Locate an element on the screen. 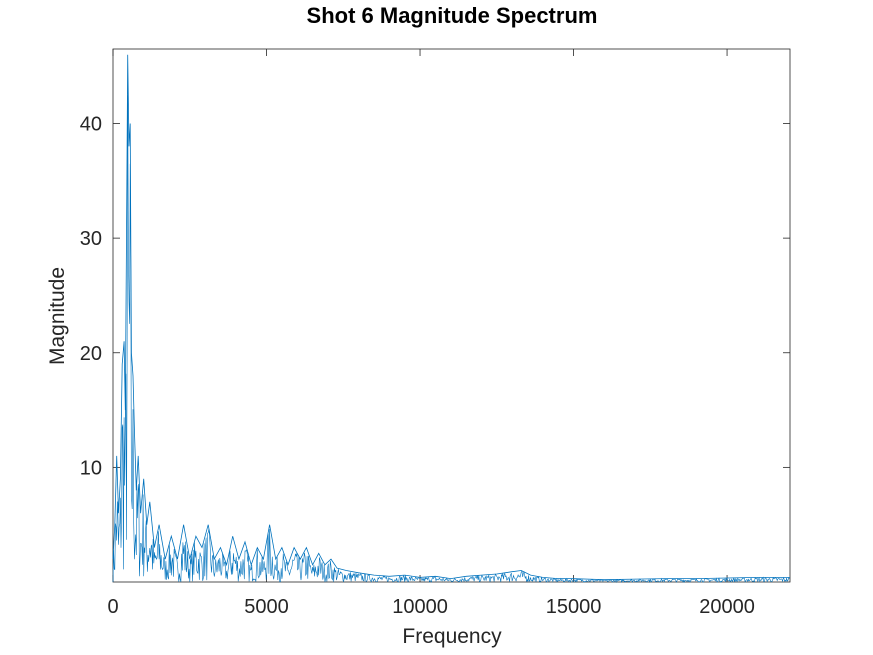  y-tick-label: 40 is located at coordinates (91, 125).